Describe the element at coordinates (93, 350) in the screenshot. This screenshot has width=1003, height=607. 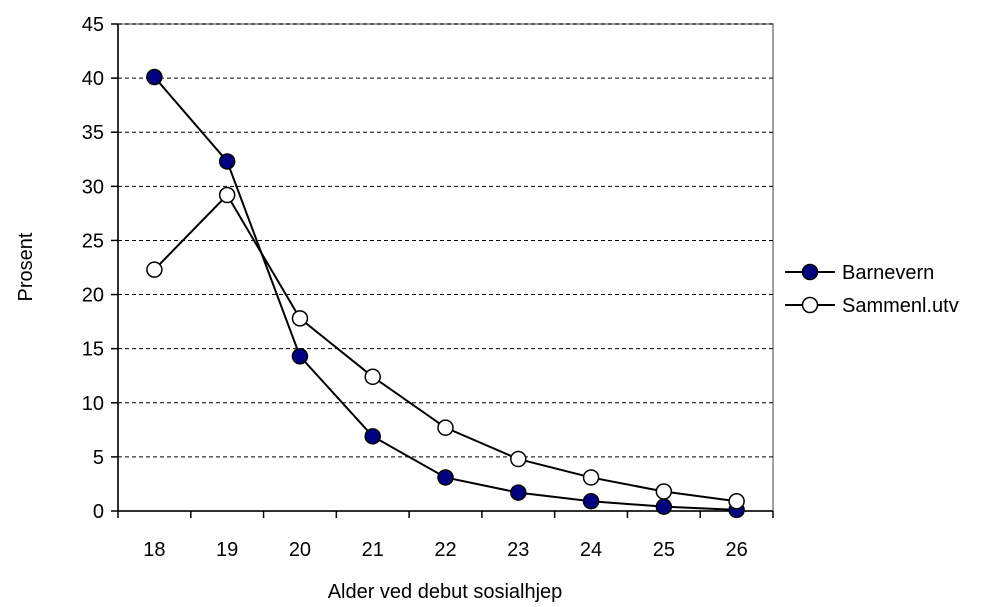
I see `y-tick-label: 15` at that location.